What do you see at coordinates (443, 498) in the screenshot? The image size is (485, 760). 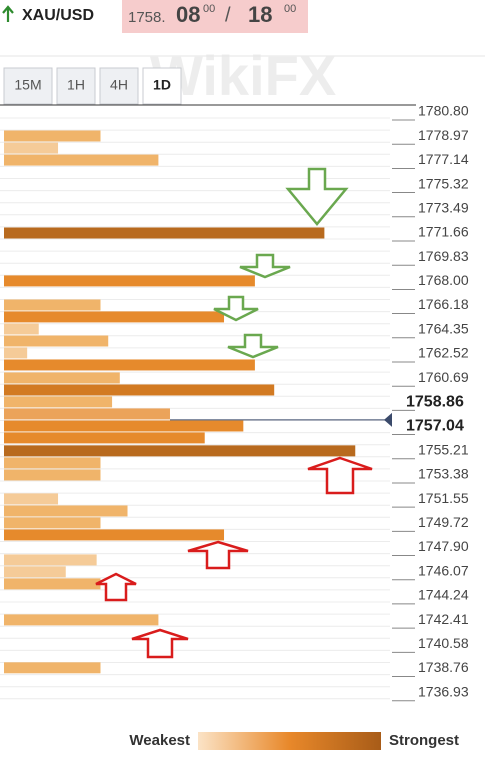 I see `y-tick-label: 1751.55` at bounding box center [443, 498].